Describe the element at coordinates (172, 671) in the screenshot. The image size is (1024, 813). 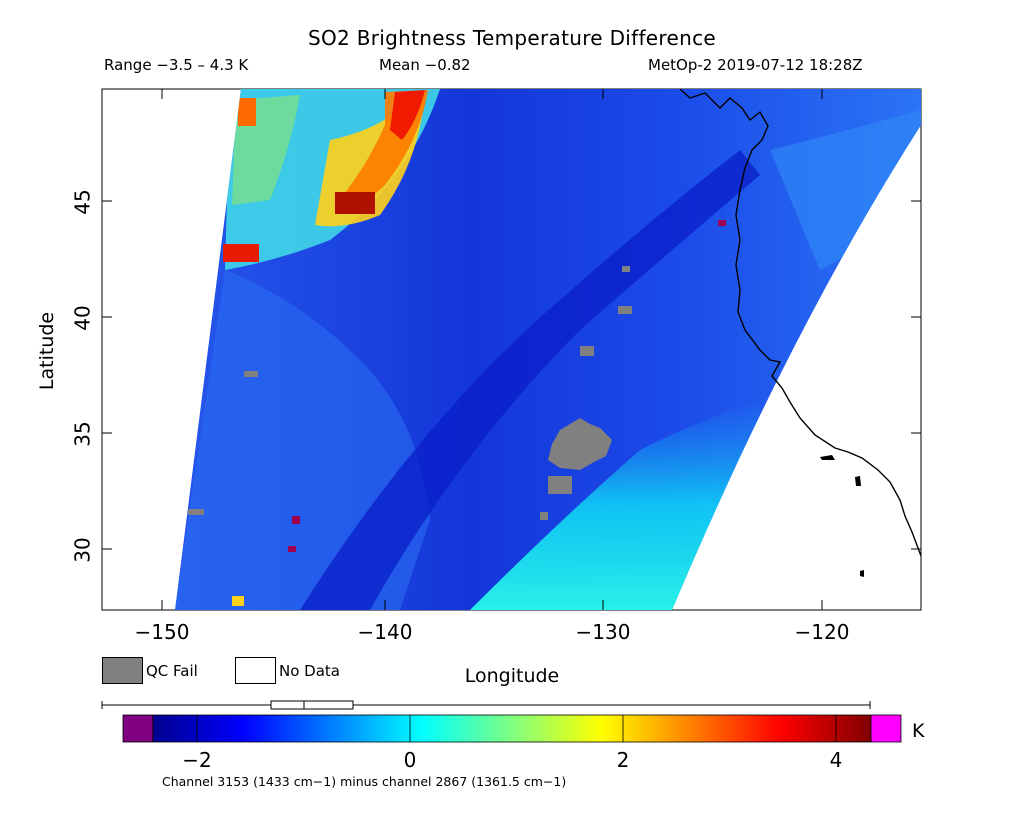
I see `qc-fail-label: QC Fail` at that location.